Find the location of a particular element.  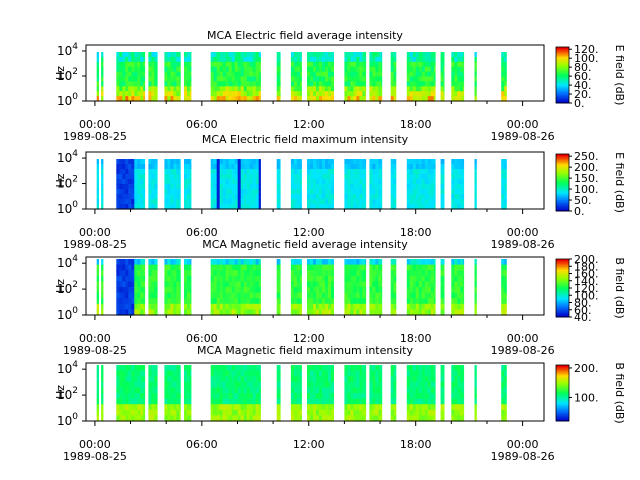

x-tick-label: 12:00 is located at coordinates (309, 338).